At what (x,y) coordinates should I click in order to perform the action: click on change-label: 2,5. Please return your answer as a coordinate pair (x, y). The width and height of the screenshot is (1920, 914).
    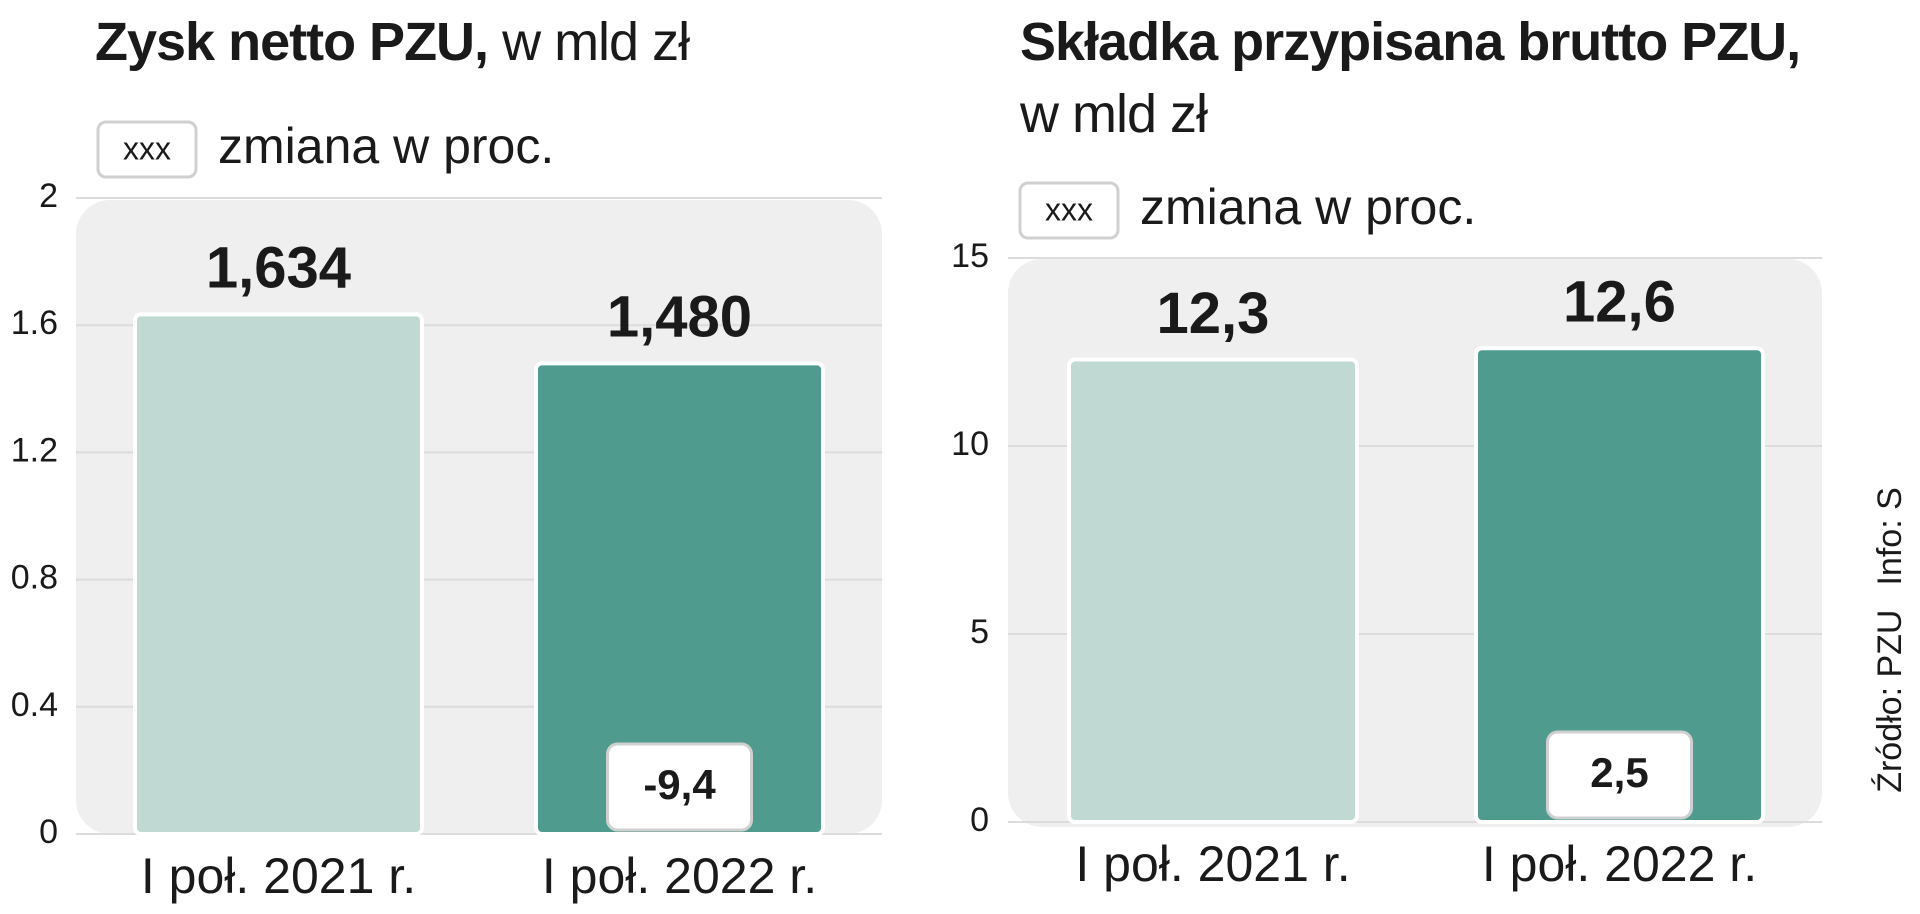
    Looking at the image, I should click on (1619, 772).